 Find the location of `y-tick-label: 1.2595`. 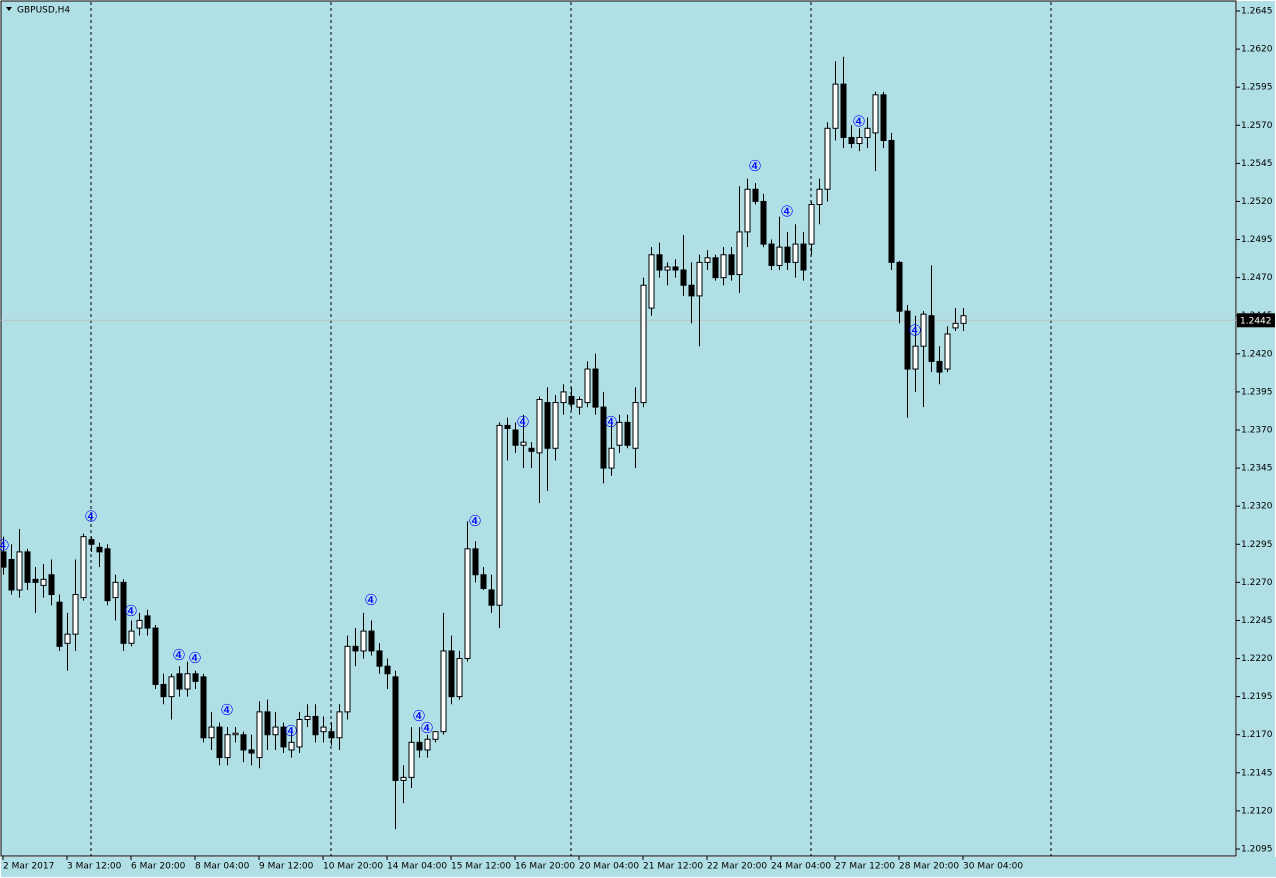

y-tick-label: 1.2595 is located at coordinates (1257, 88).